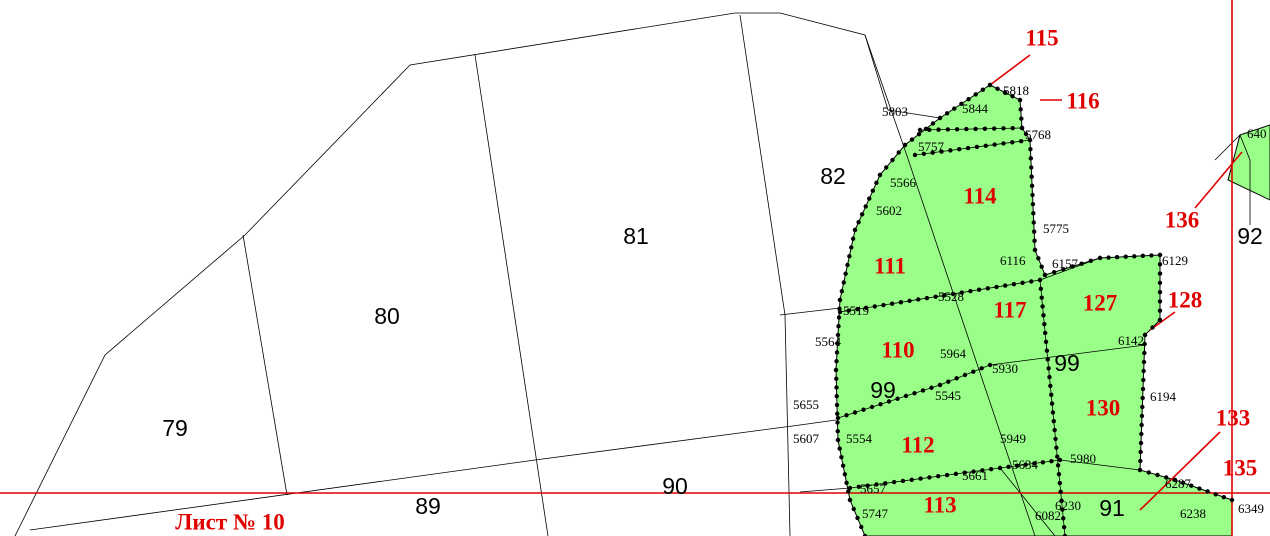 The height and width of the screenshot is (536, 1270). I want to click on point-label: 5844, so click(975, 108).